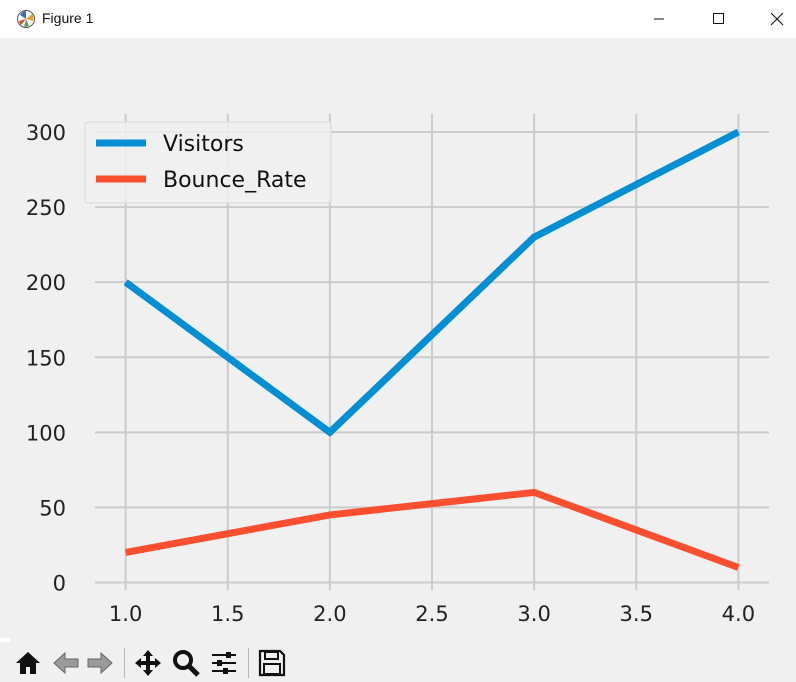 The height and width of the screenshot is (682, 796). I want to click on x-tick-label: 2.5, so click(431, 614).